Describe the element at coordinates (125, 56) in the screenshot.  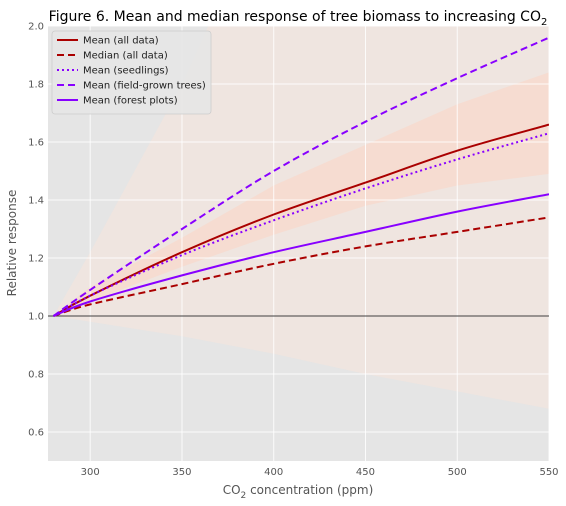
I see `legend-label-2: Median (all data)` at that location.